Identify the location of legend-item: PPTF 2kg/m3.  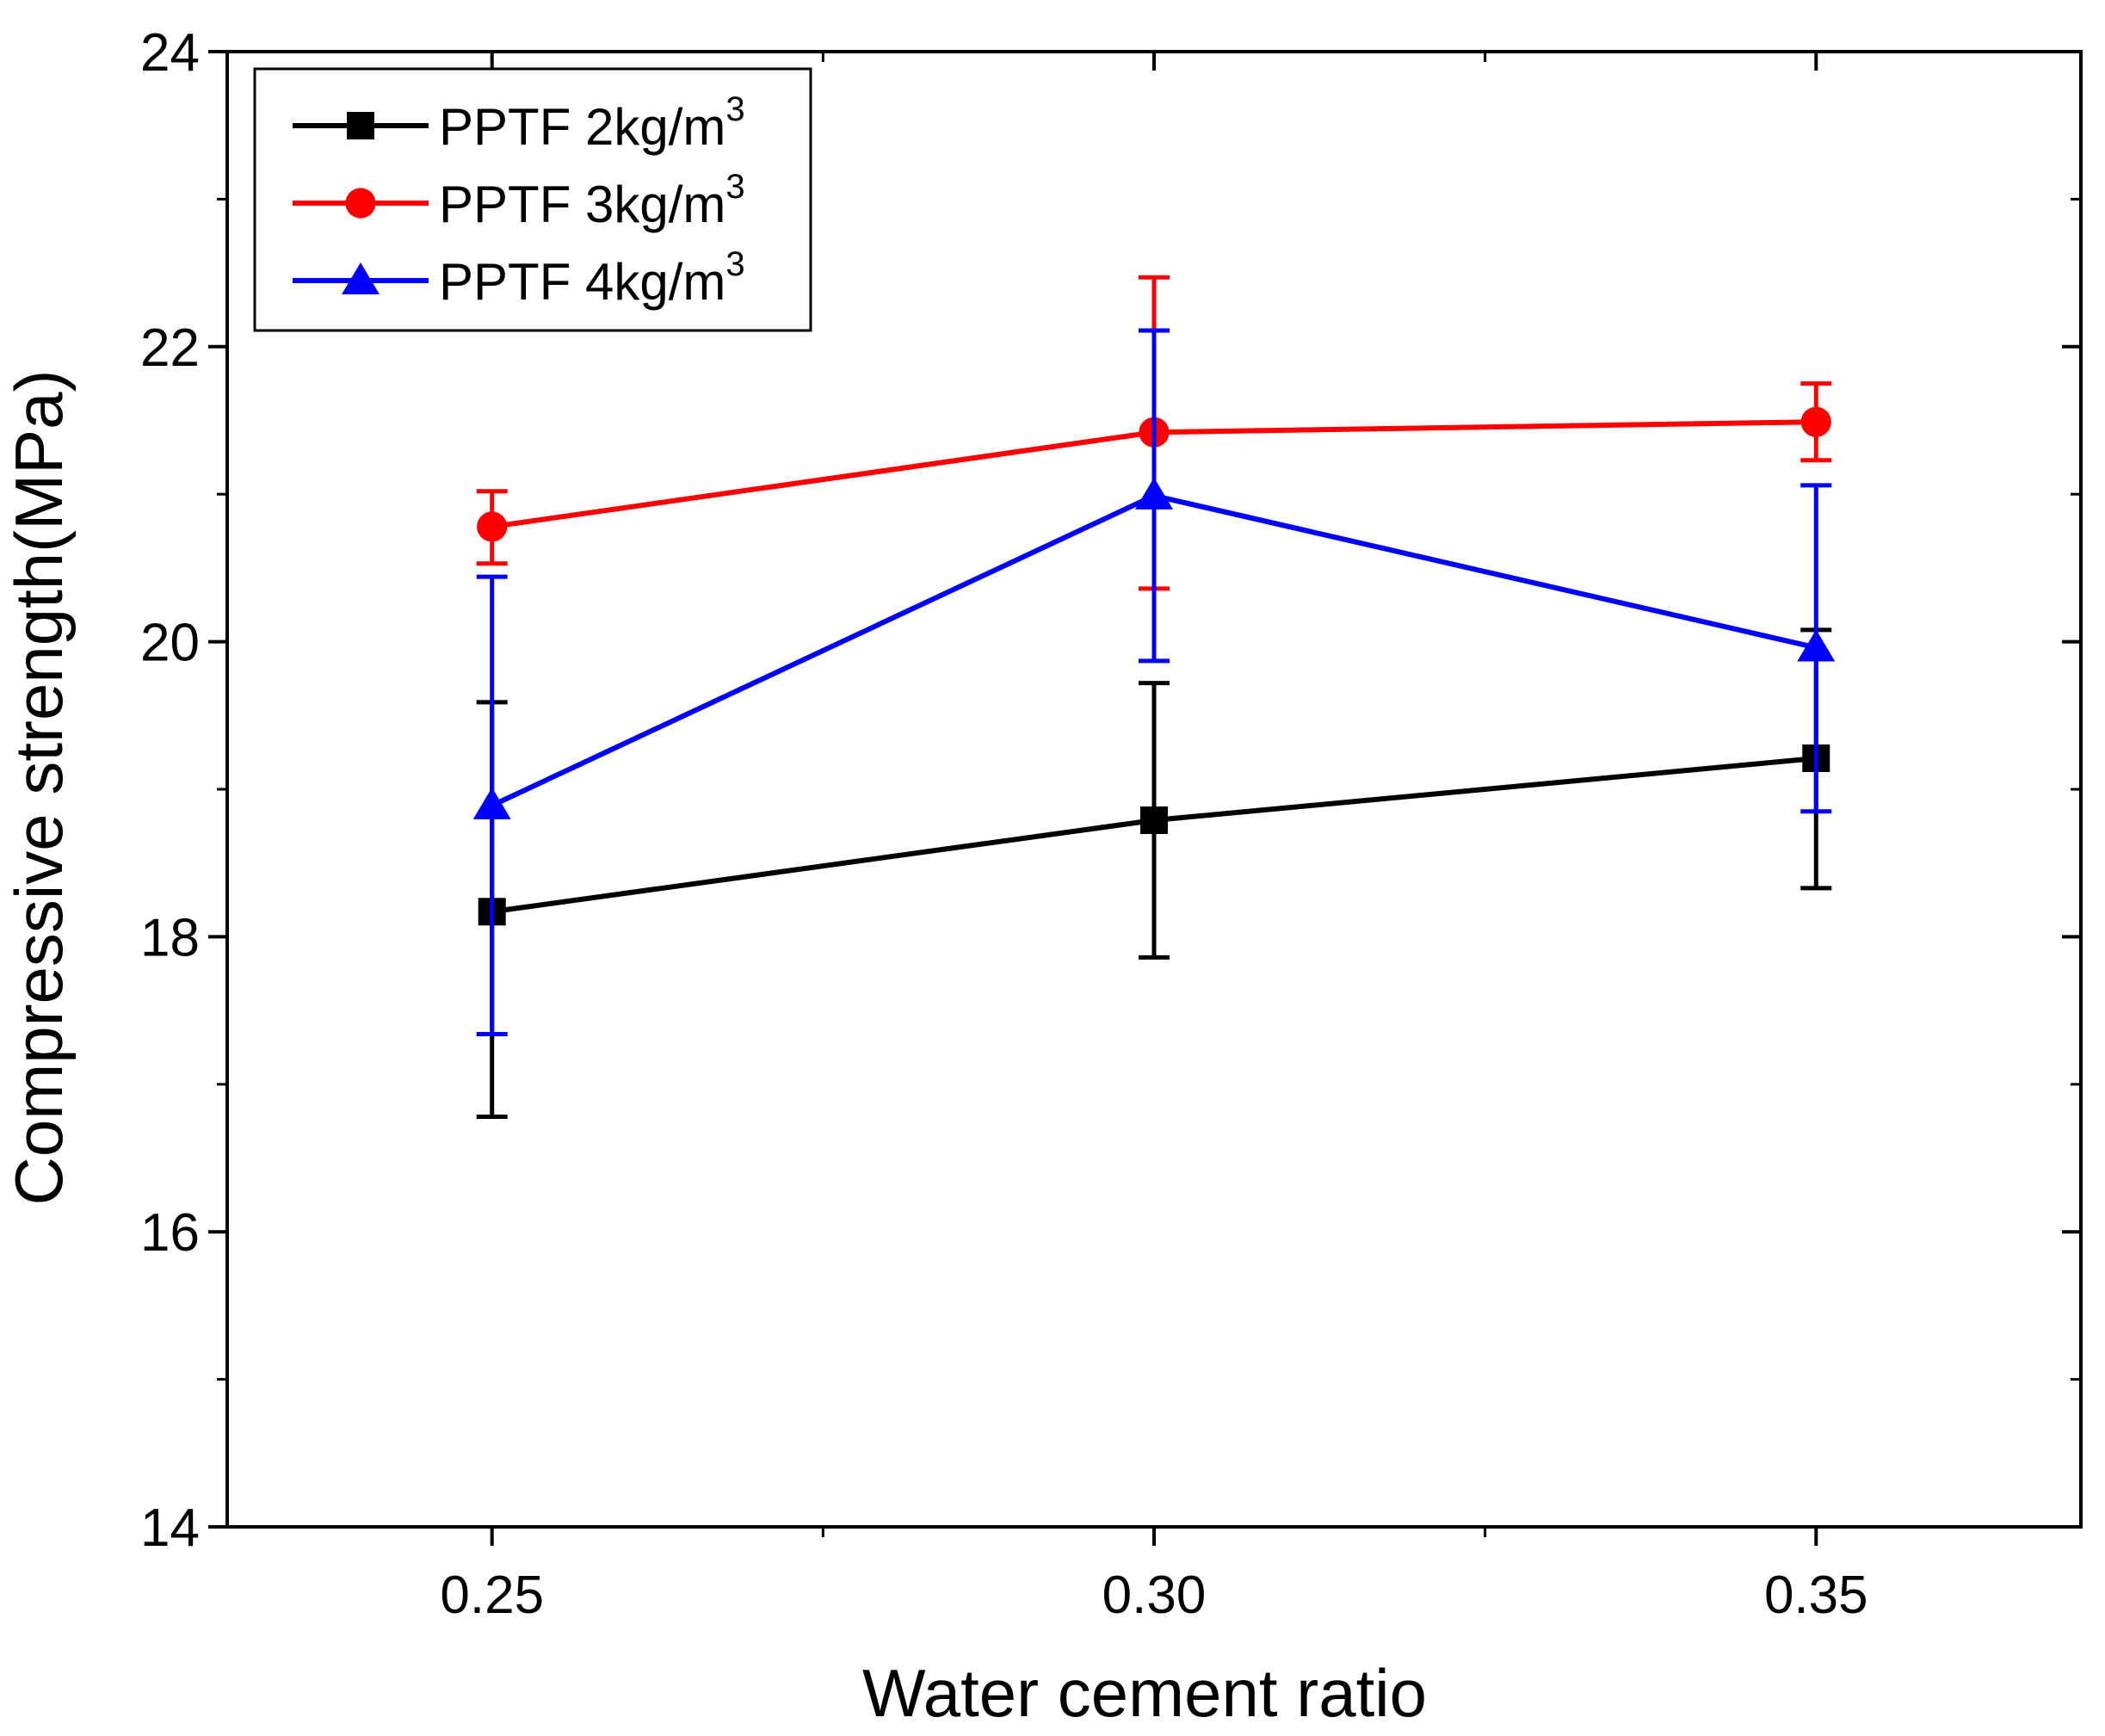
(519, 123).